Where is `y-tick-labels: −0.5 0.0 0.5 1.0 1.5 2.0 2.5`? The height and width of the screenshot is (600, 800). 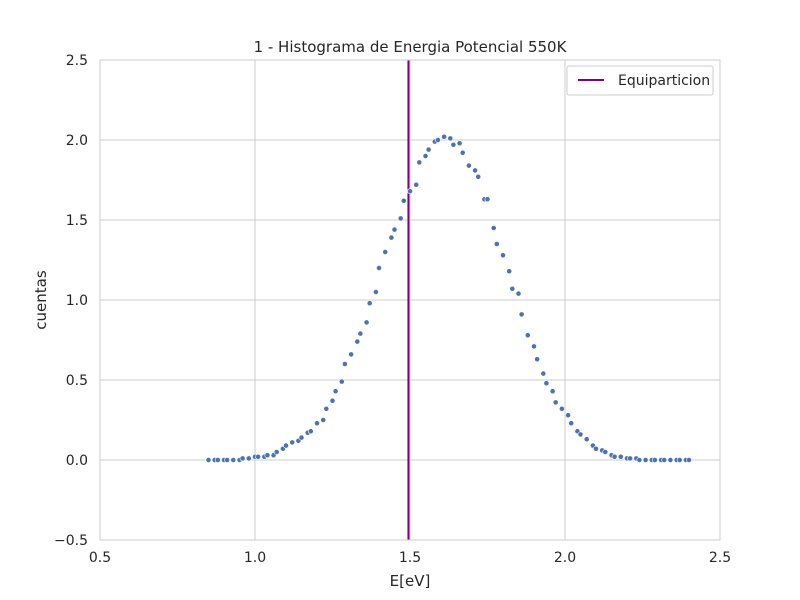
y-tick-labels: −0.5 0.0 0.5 1.0 1.5 2.0 2.5 is located at coordinates (71, 301).